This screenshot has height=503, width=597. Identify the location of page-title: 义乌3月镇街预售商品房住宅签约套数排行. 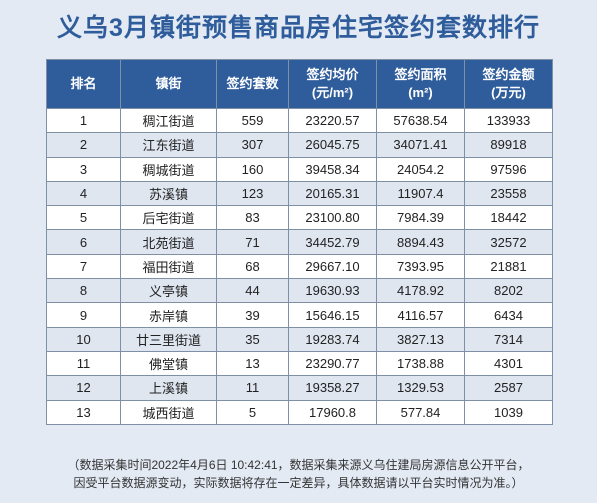
(298, 28).